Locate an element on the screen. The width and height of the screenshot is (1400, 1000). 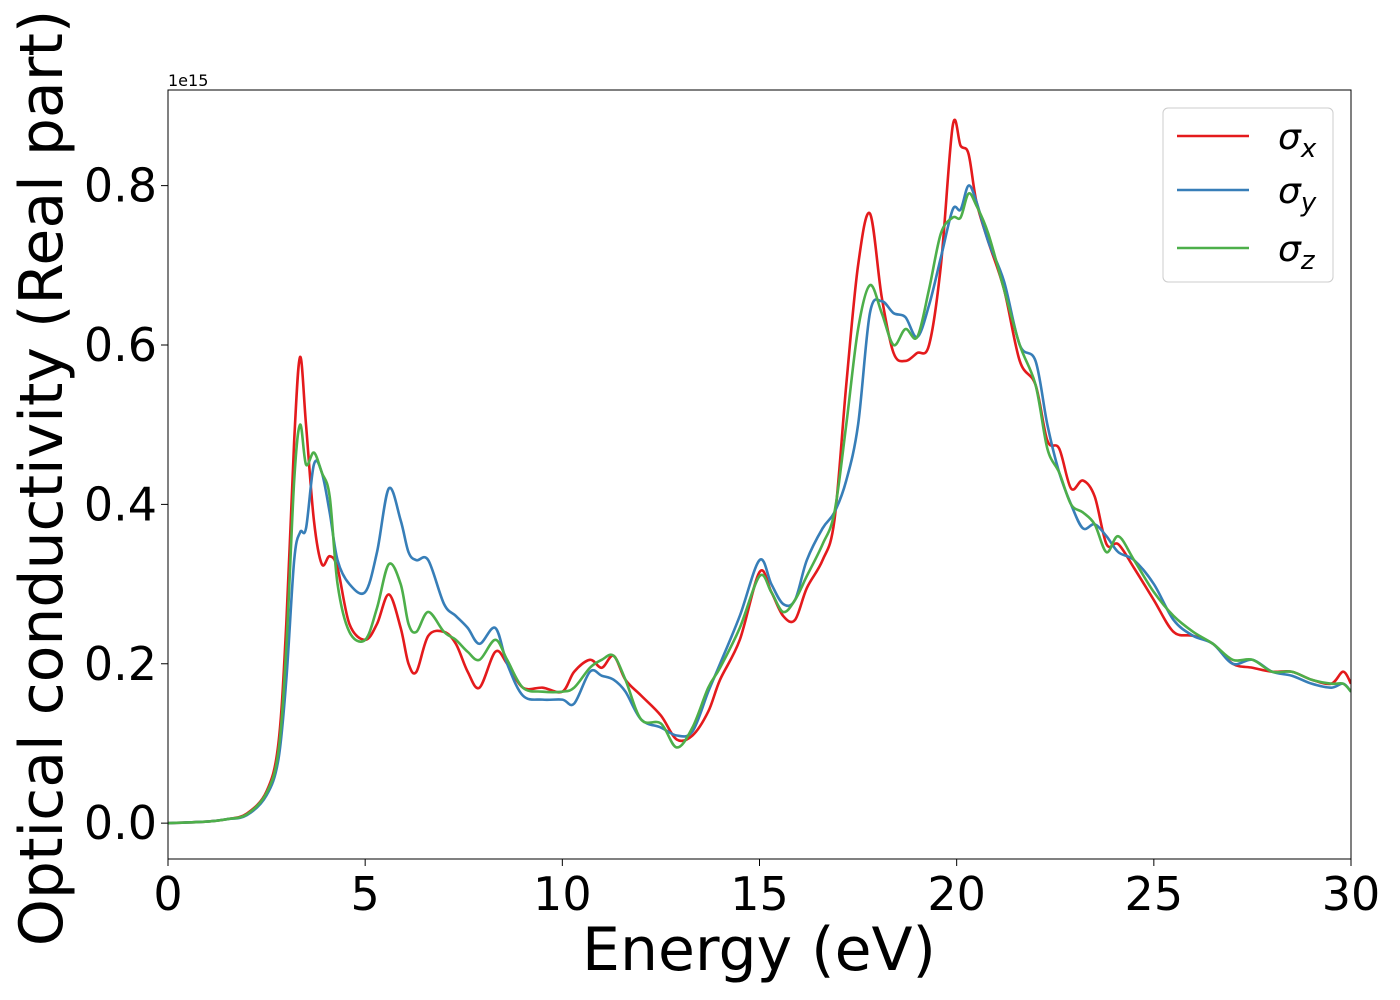
legend: σx σy σz is located at coordinates (1248, 195).